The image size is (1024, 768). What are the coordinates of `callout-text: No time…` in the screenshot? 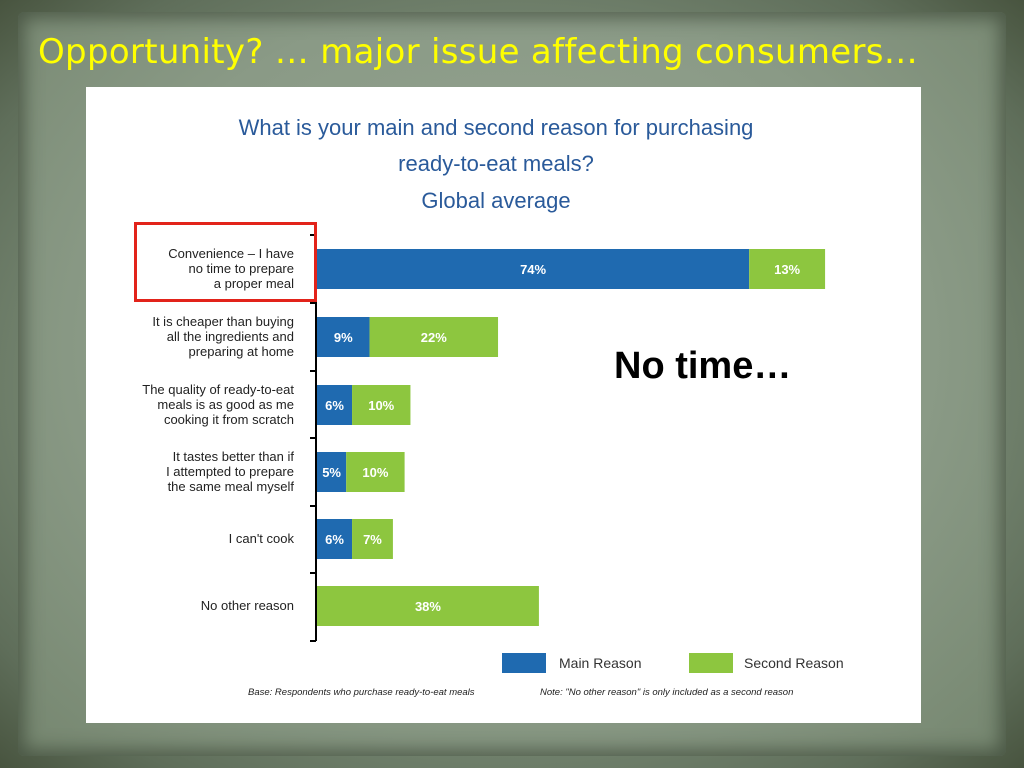 It's located at (703, 366).